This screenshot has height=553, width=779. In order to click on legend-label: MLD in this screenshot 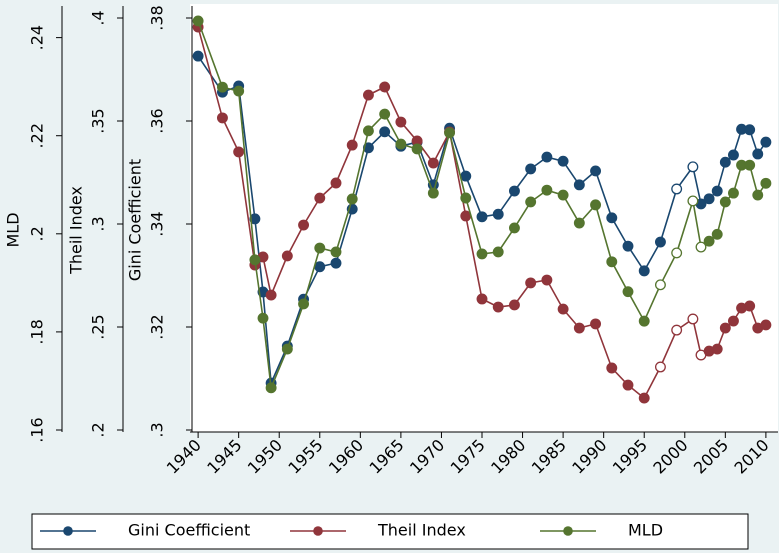, I will do `click(645, 530)`.